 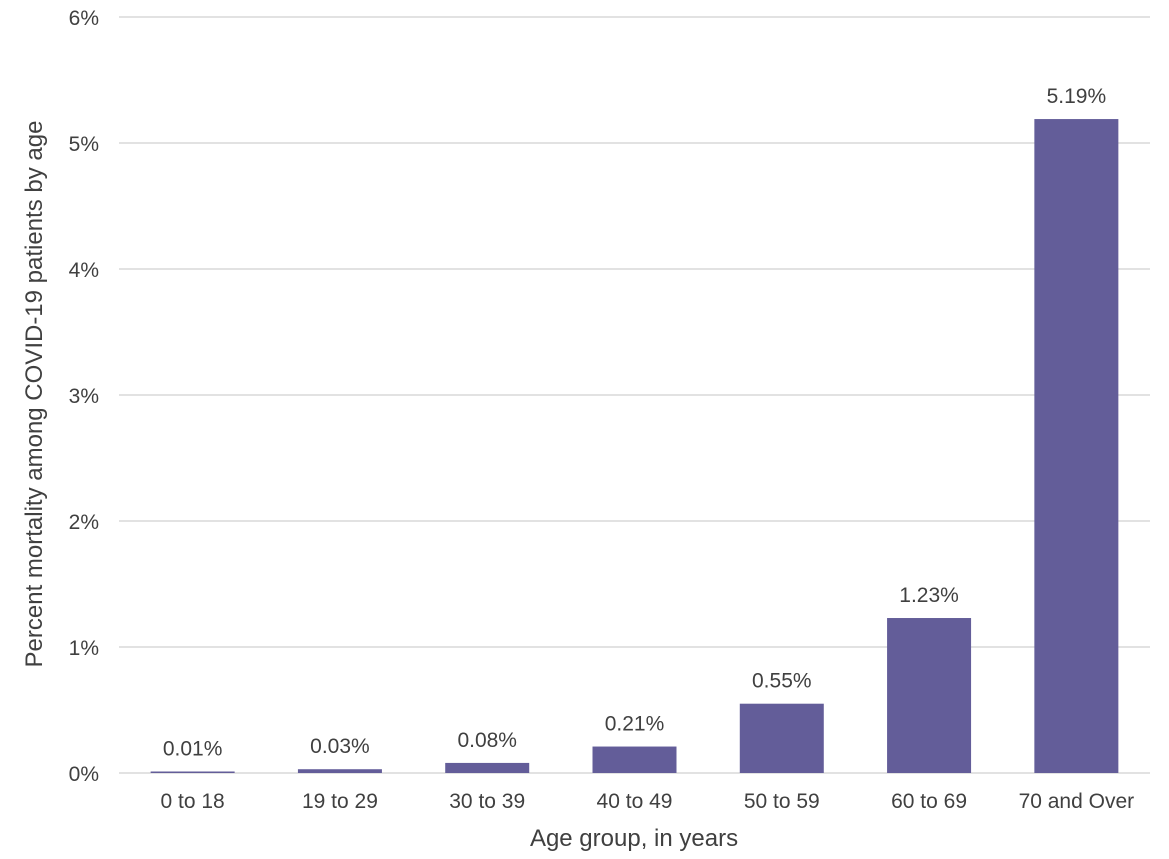 I want to click on data-label: 0.55%, so click(x=782, y=681).